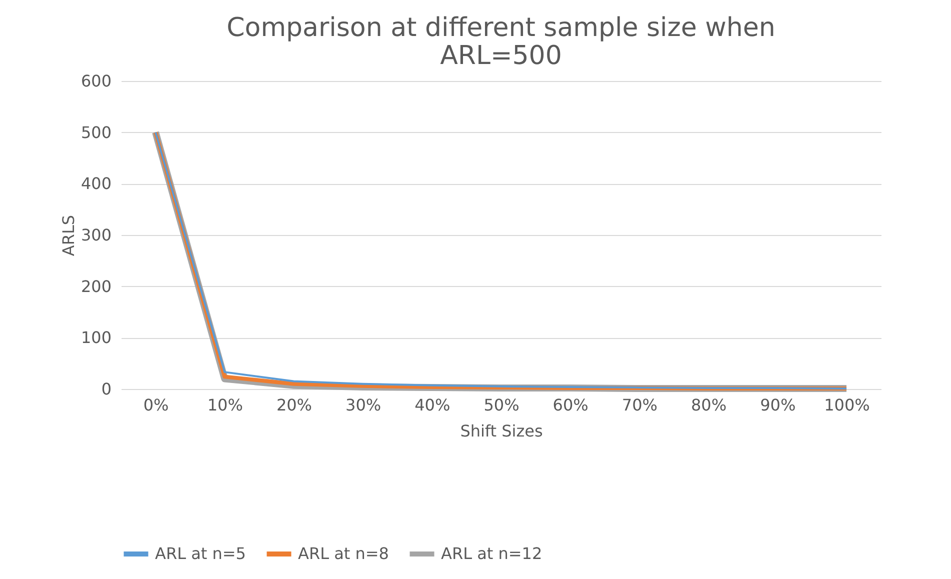 This screenshot has height=579, width=951. Describe the element at coordinates (501, 431) in the screenshot. I see `x-axis-title: Shift Sizes` at that location.